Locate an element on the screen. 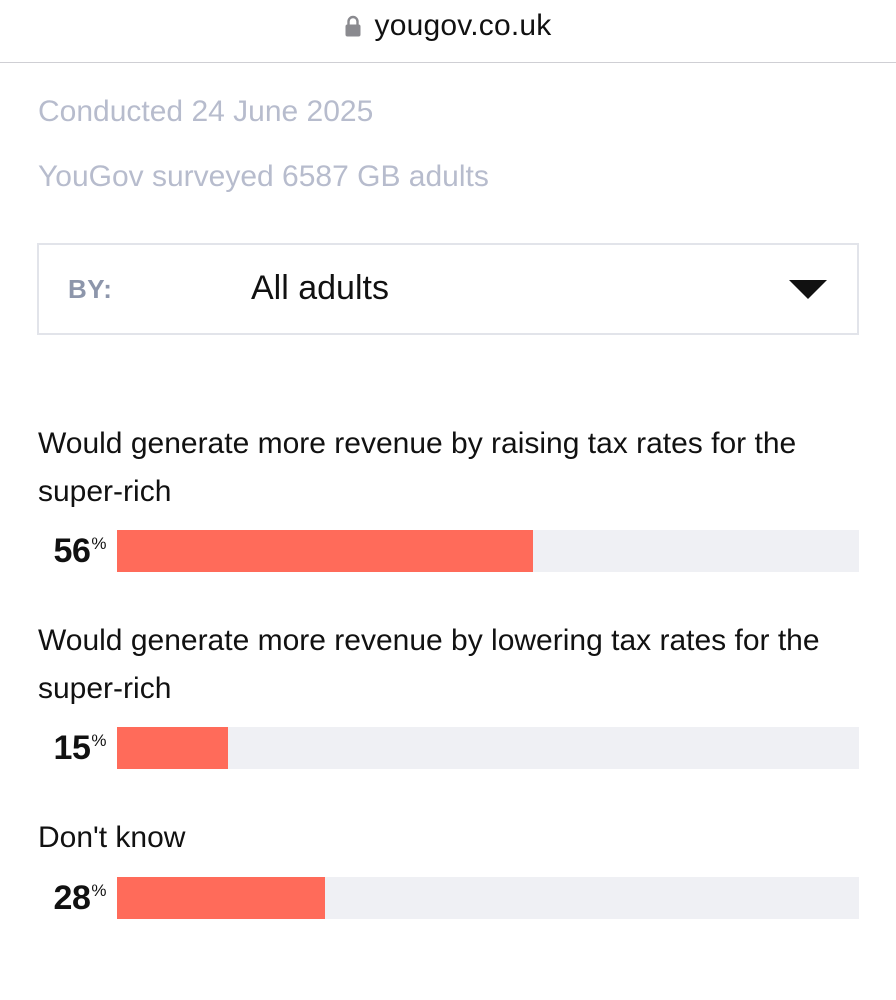 The width and height of the screenshot is (896, 1000). percentage-value: 28% is located at coordinates (80, 898).